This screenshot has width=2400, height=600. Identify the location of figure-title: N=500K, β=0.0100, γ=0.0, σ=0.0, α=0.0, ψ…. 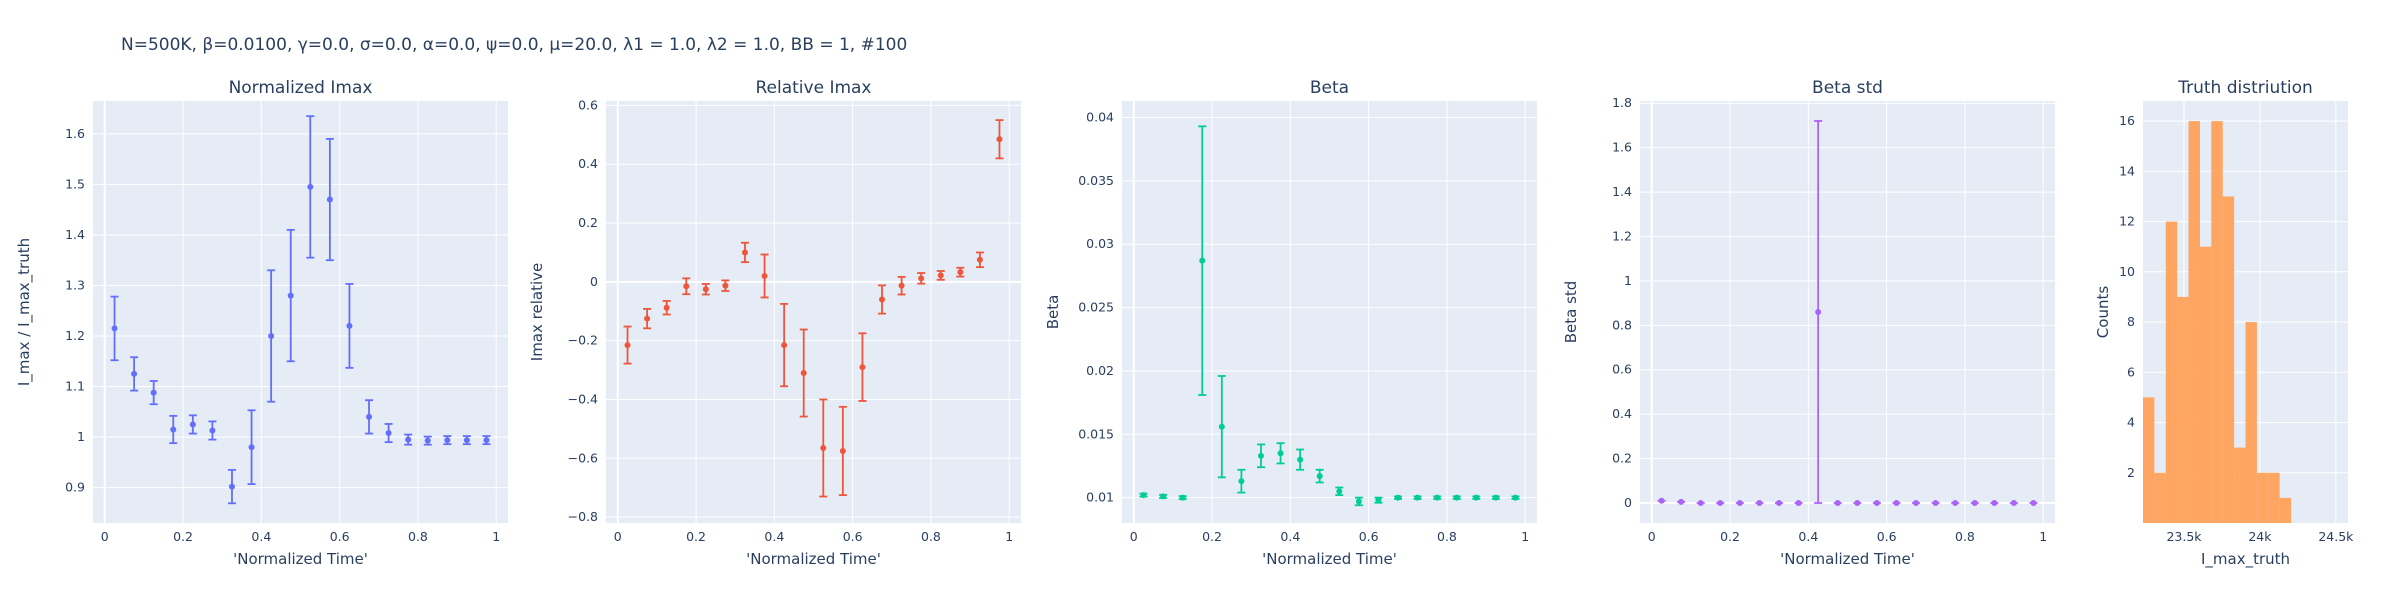
(514, 45).